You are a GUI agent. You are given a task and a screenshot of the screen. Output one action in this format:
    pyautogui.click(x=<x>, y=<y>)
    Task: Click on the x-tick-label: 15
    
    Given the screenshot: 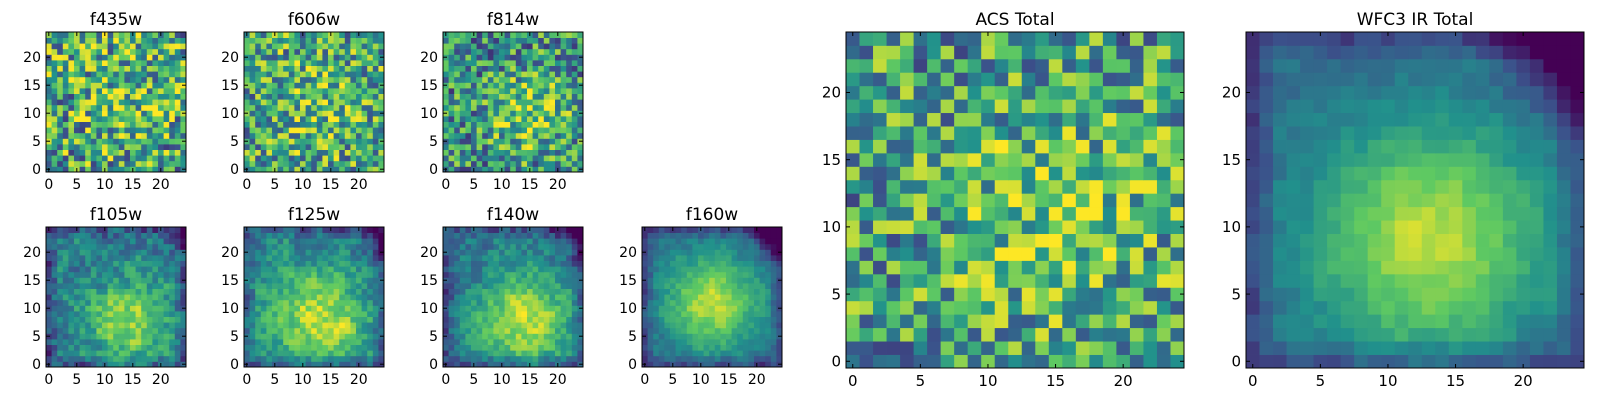 What is the action you would take?
    pyautogui.click(x=331, y=185)
    